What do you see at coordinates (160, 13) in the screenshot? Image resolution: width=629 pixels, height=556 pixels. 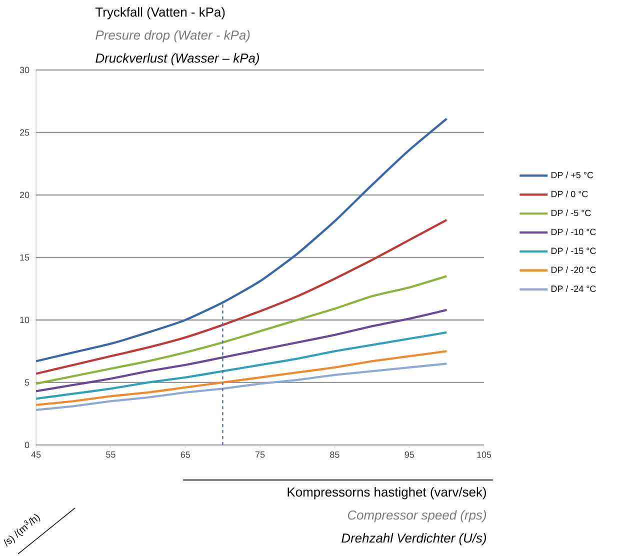 I see `chart-title: Tryckfall (Vatten - kPa)` at bounding box center [160, 13].